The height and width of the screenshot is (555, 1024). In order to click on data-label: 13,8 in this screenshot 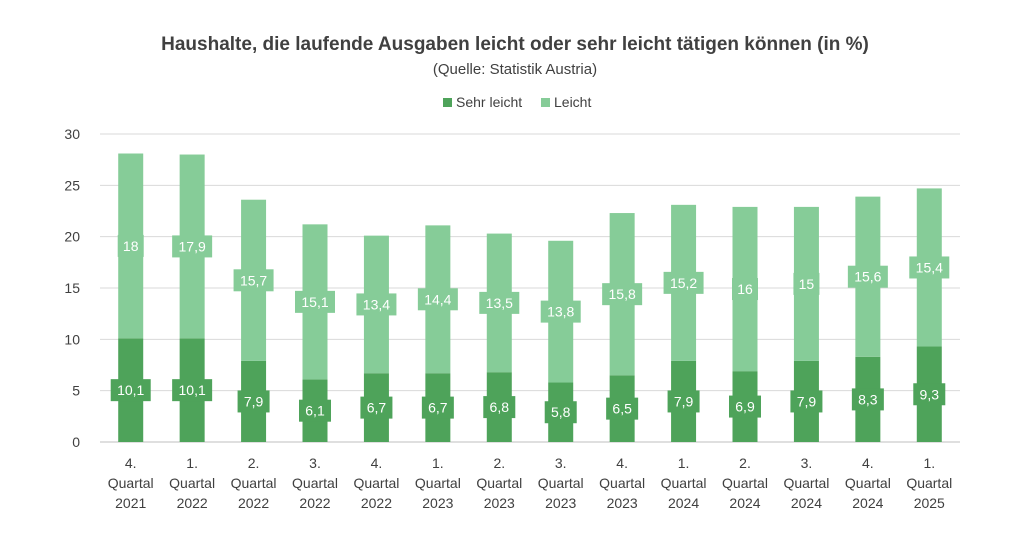, I will do `click(560, 312)`.